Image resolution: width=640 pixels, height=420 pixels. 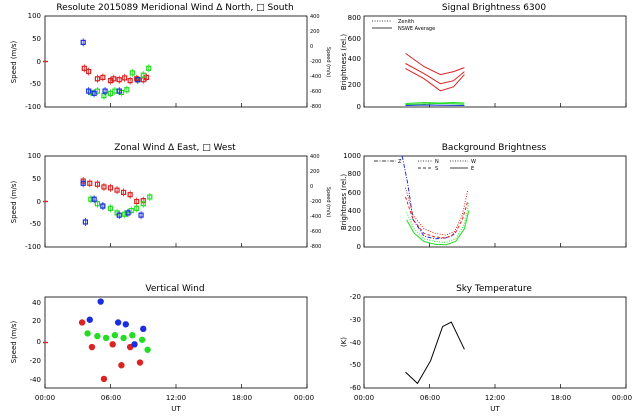 I want to click on vertical-ytick: 40, so click(x=36, y=303).